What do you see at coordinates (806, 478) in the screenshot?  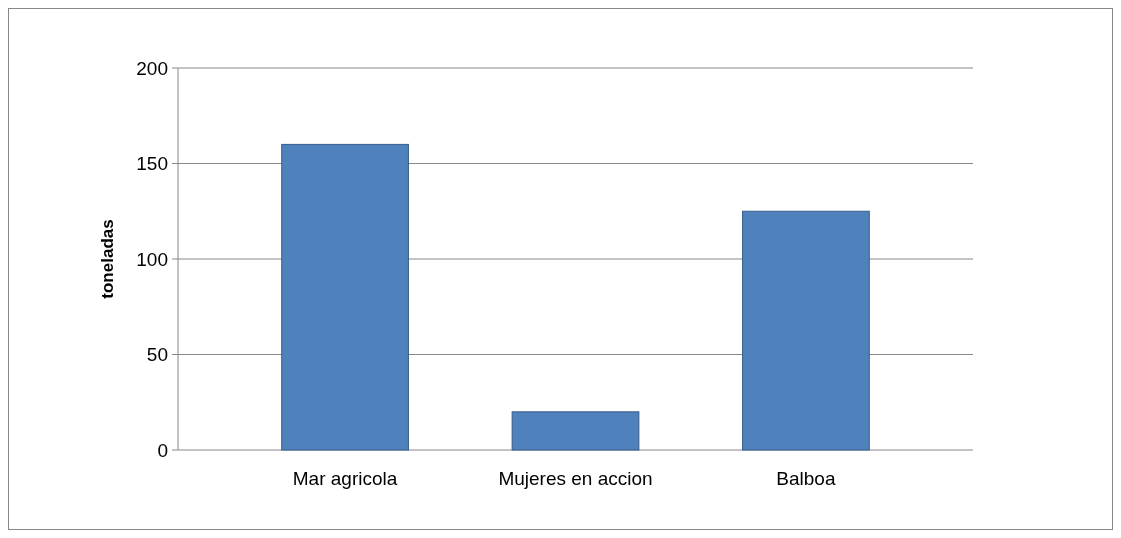 I see `x-tick-label: Balboa` at bounding box center [806, 478].